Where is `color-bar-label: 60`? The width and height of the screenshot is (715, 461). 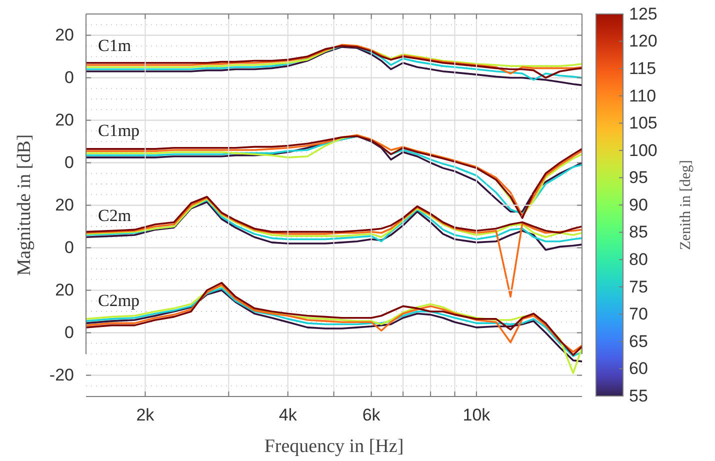
color-bar-label: 60 is located at coordinates (638, 368).